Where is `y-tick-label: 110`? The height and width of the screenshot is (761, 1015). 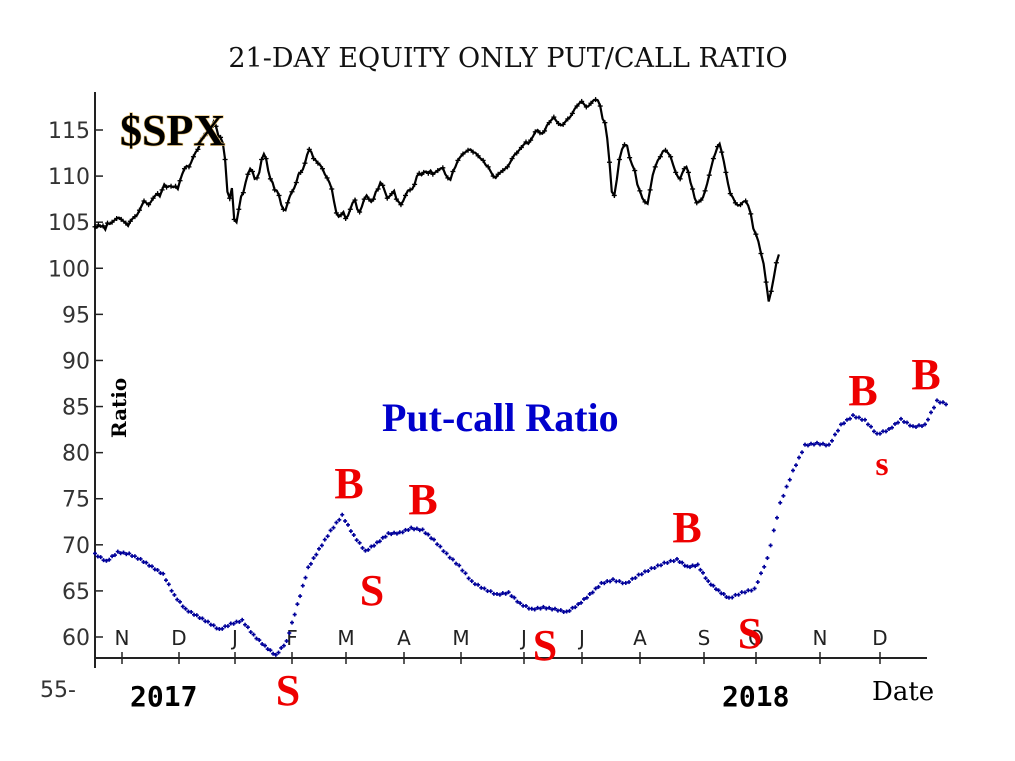 y-tick-label: 110 is located at coordinates (69, 177).